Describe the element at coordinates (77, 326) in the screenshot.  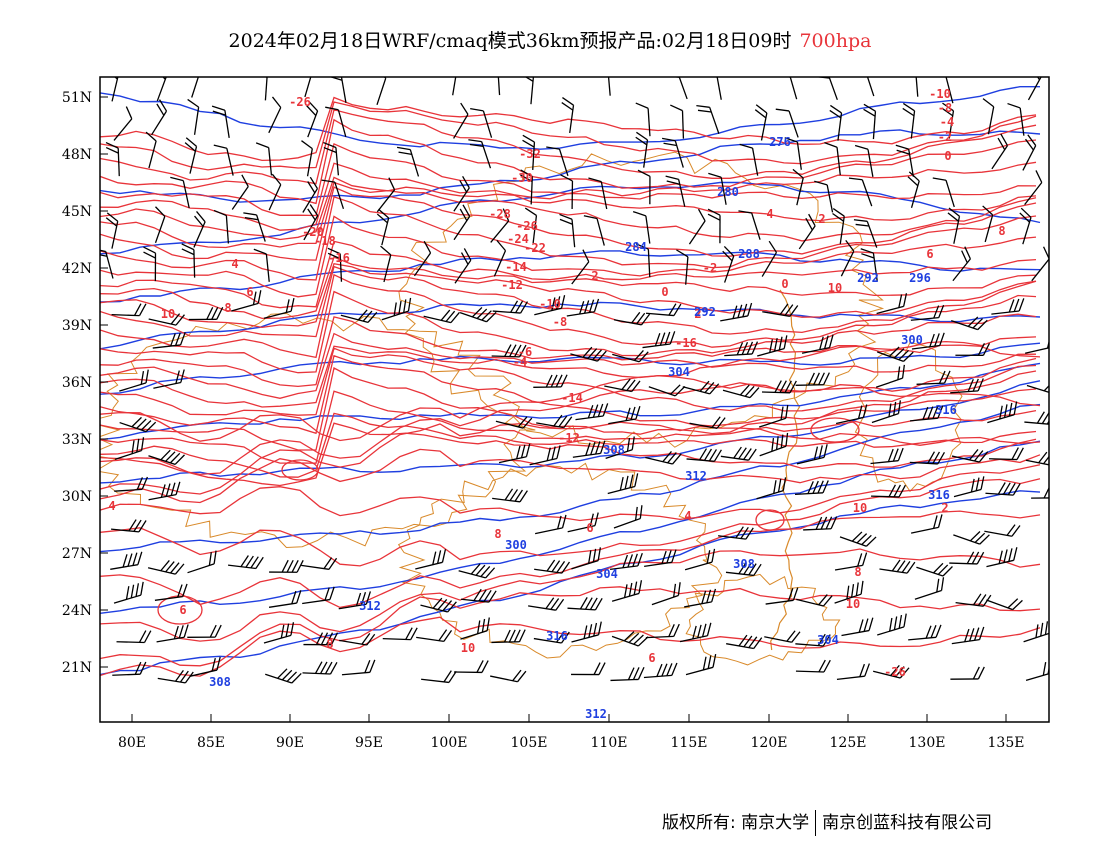
I see `lat-label: 39N` at that location.